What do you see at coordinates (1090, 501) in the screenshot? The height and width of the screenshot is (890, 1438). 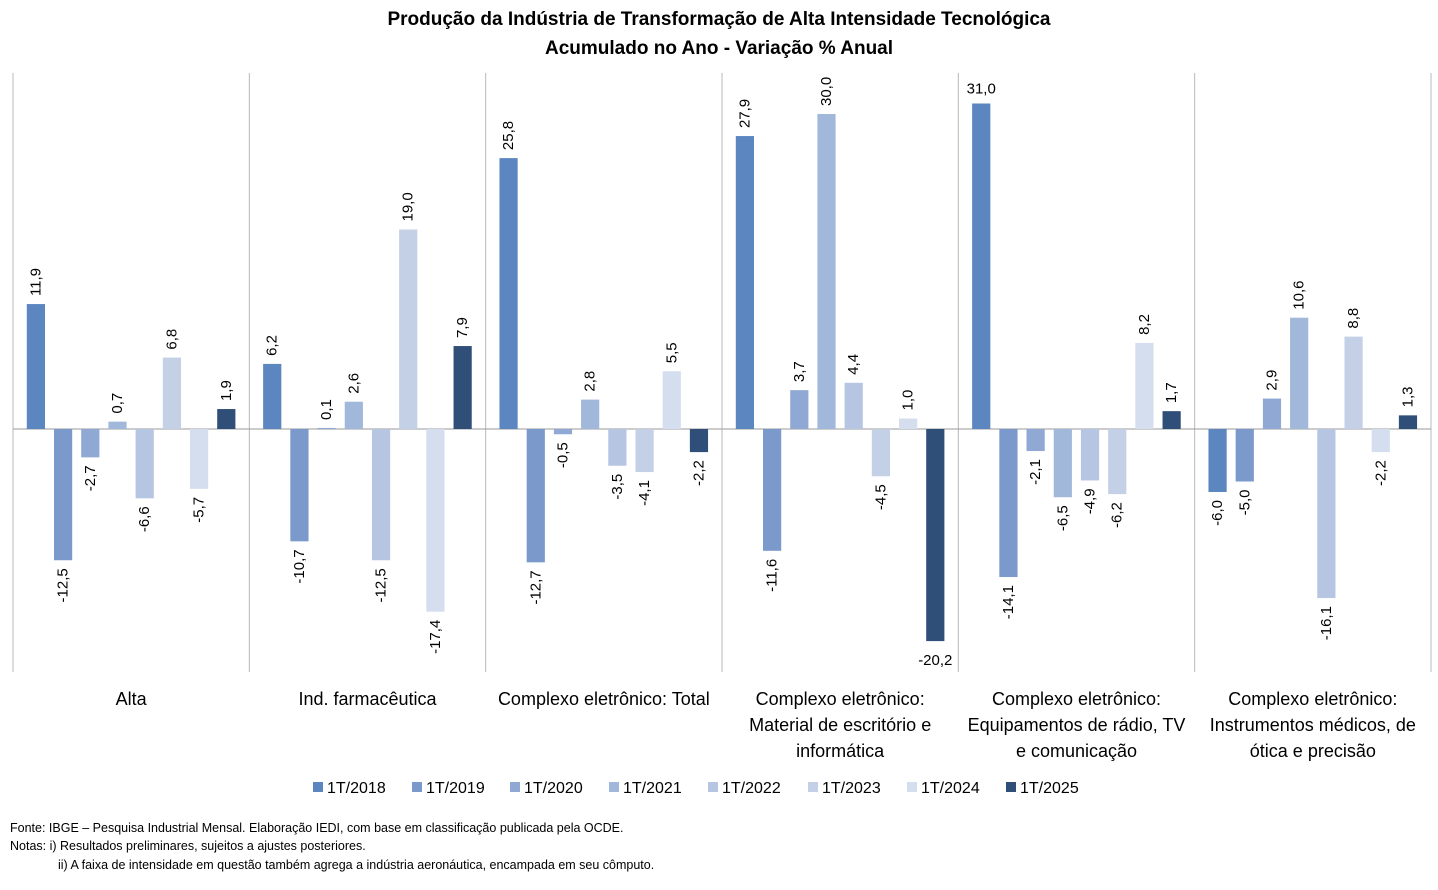 I see `data-label: -4,9` at bounding box center [1090, 501].